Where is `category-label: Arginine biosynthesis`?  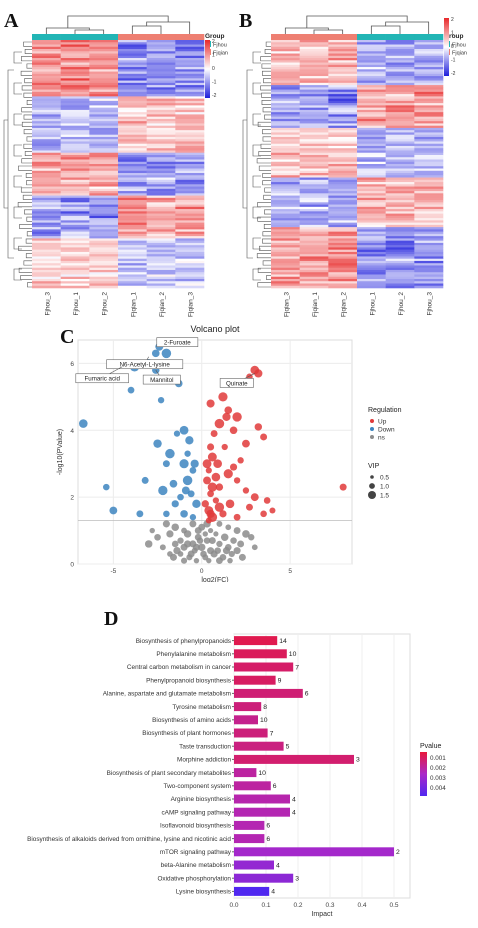
category-label: Arginine biosynthesis is located at coordinates (201, 799).